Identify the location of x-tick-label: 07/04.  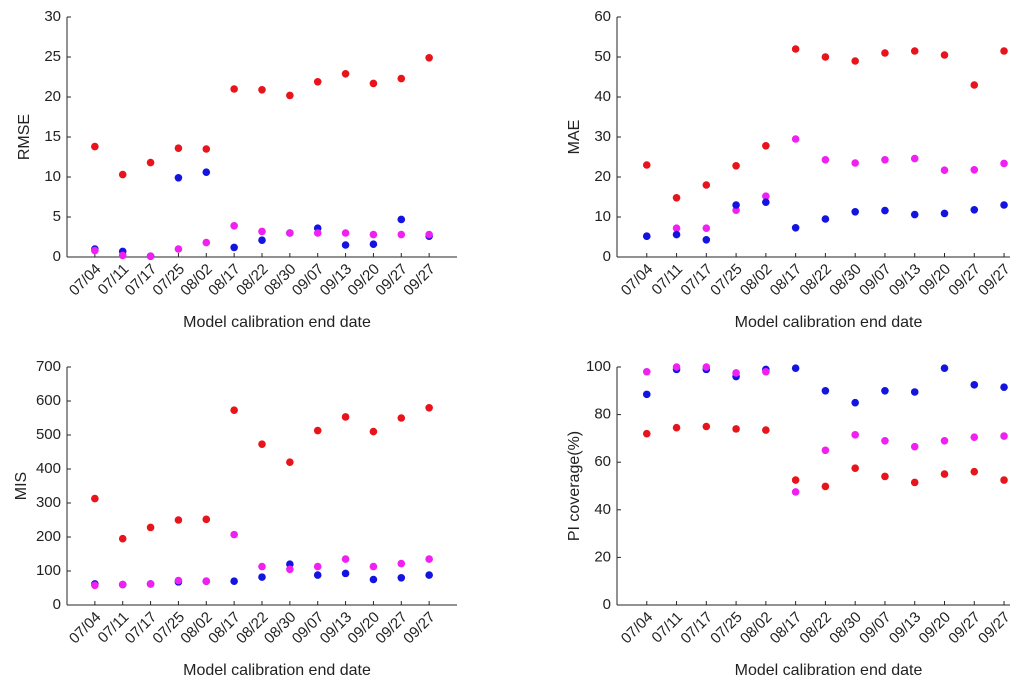
(637, 280).